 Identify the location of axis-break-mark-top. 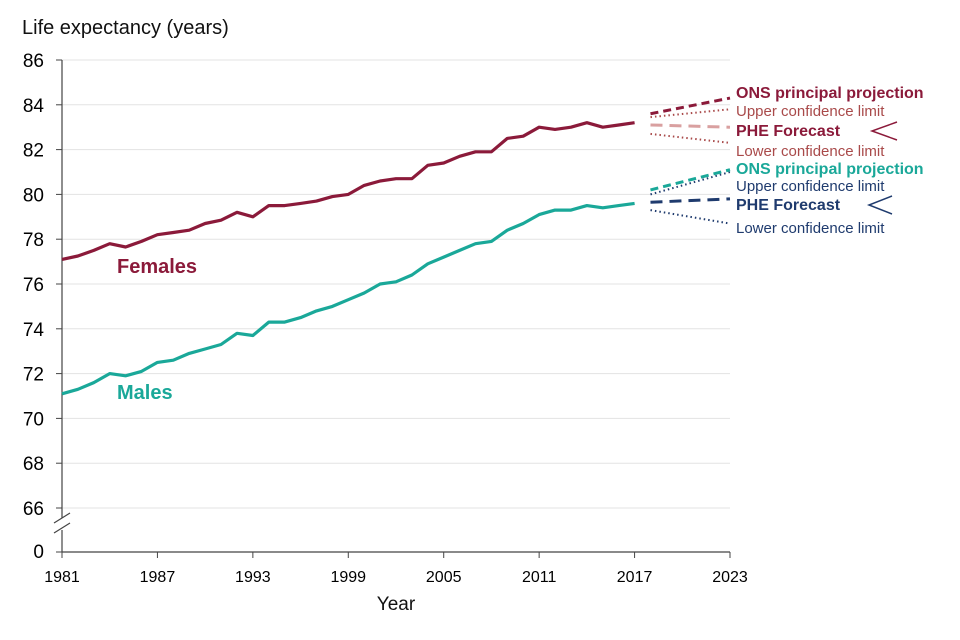
(62, 518).